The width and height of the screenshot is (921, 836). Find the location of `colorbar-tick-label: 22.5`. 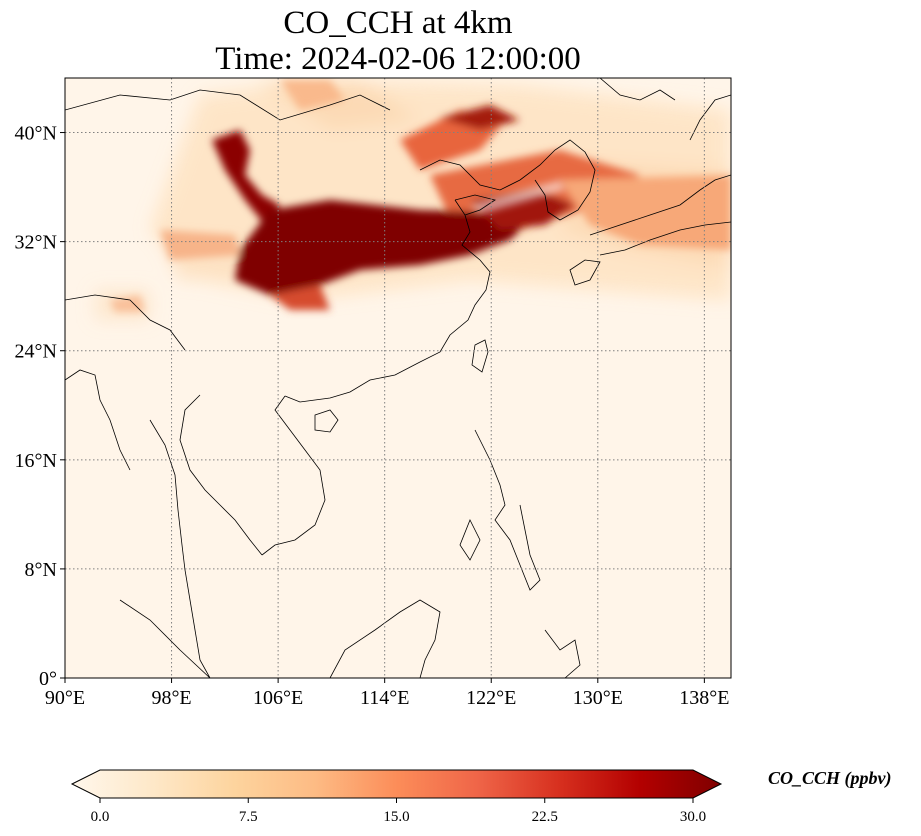

colorbar-tick-label: 22.5 is located at coordinates (545, 817).